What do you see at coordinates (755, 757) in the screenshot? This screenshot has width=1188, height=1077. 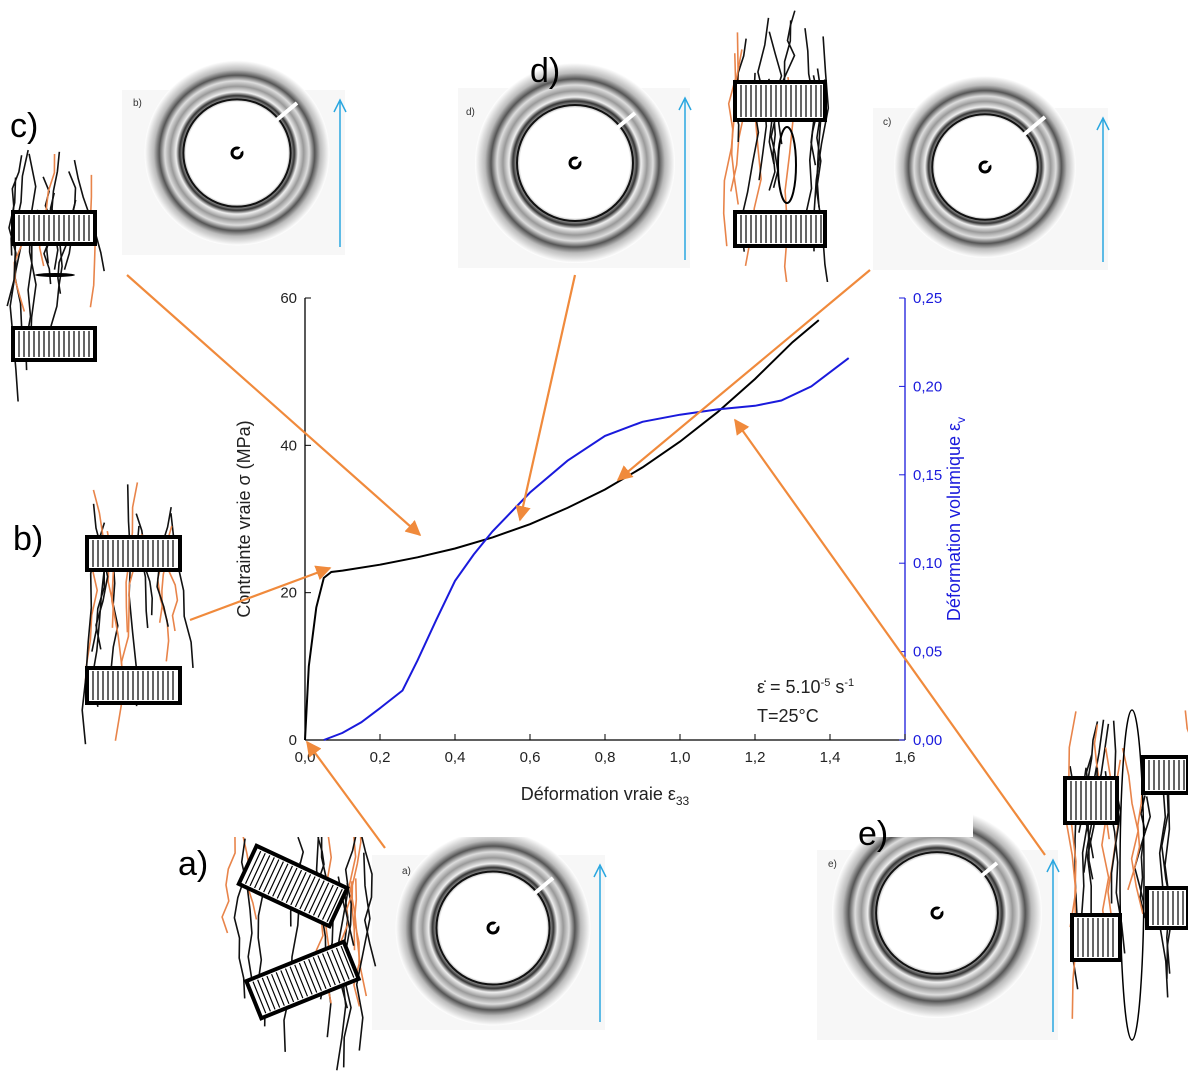 I see `x-tick-label: 1,2` at bounding box center [755, 757].